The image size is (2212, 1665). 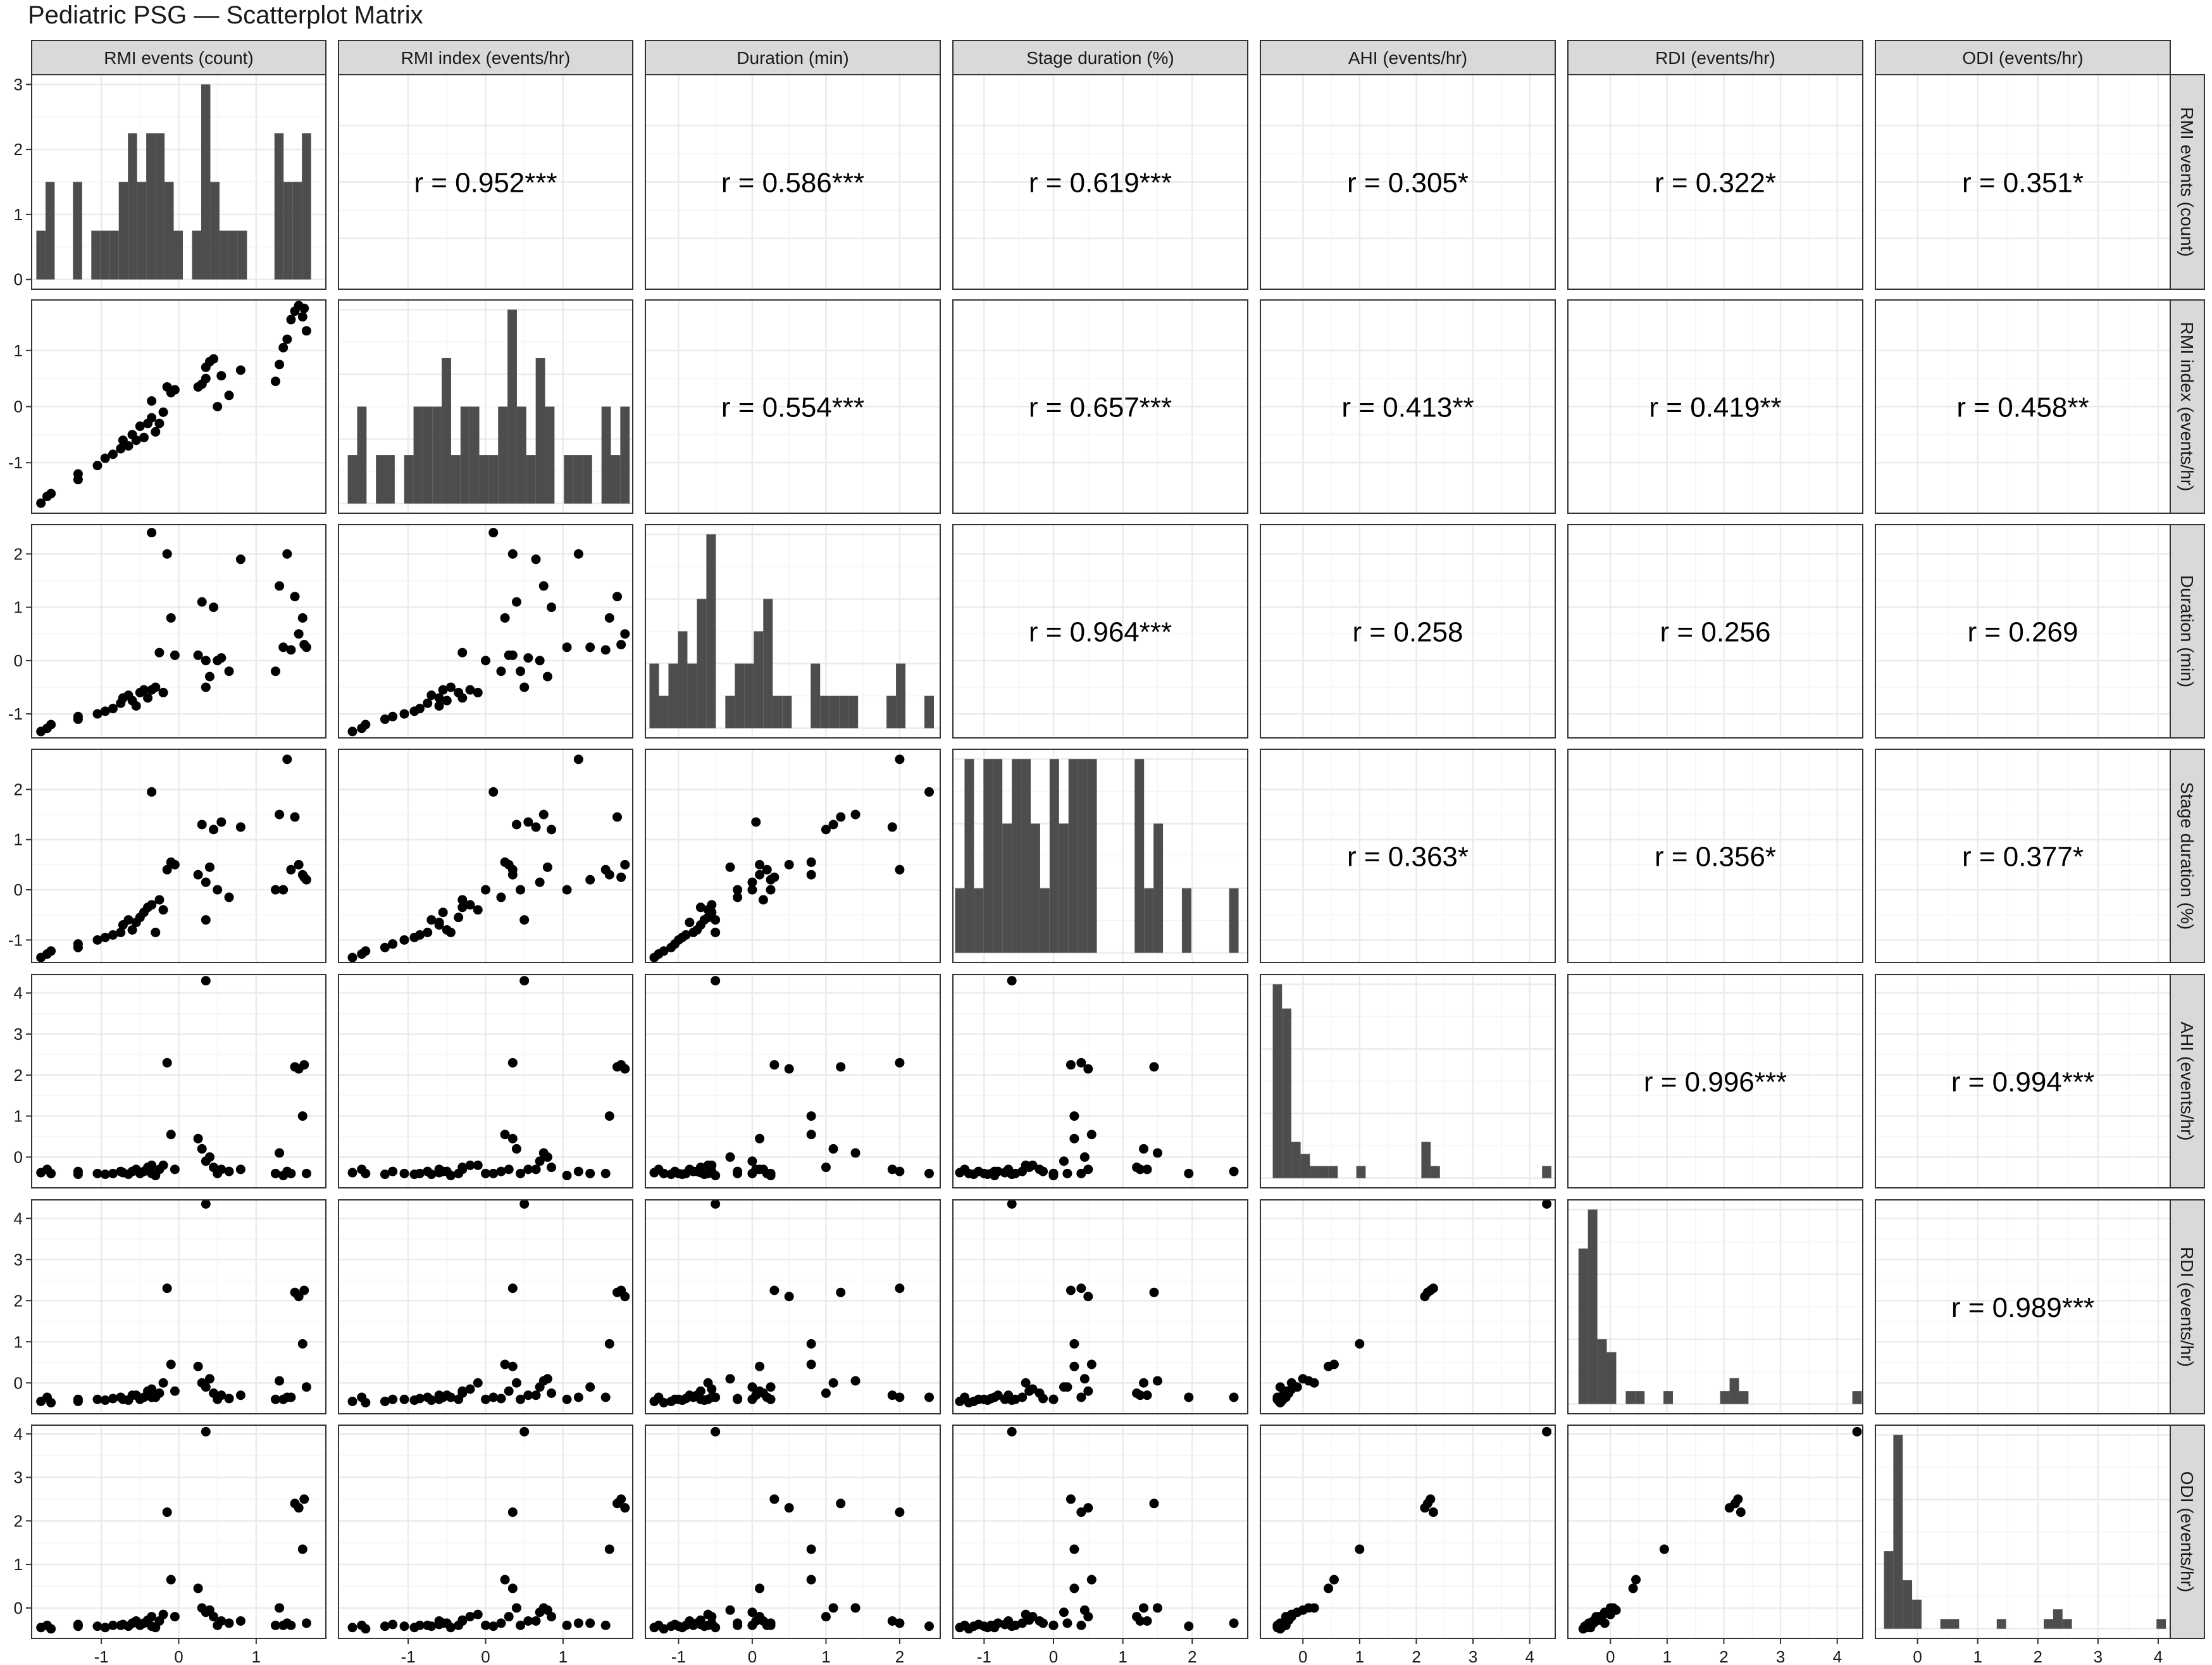 I want to click on scatter-panel, so click(x=793, y=856).